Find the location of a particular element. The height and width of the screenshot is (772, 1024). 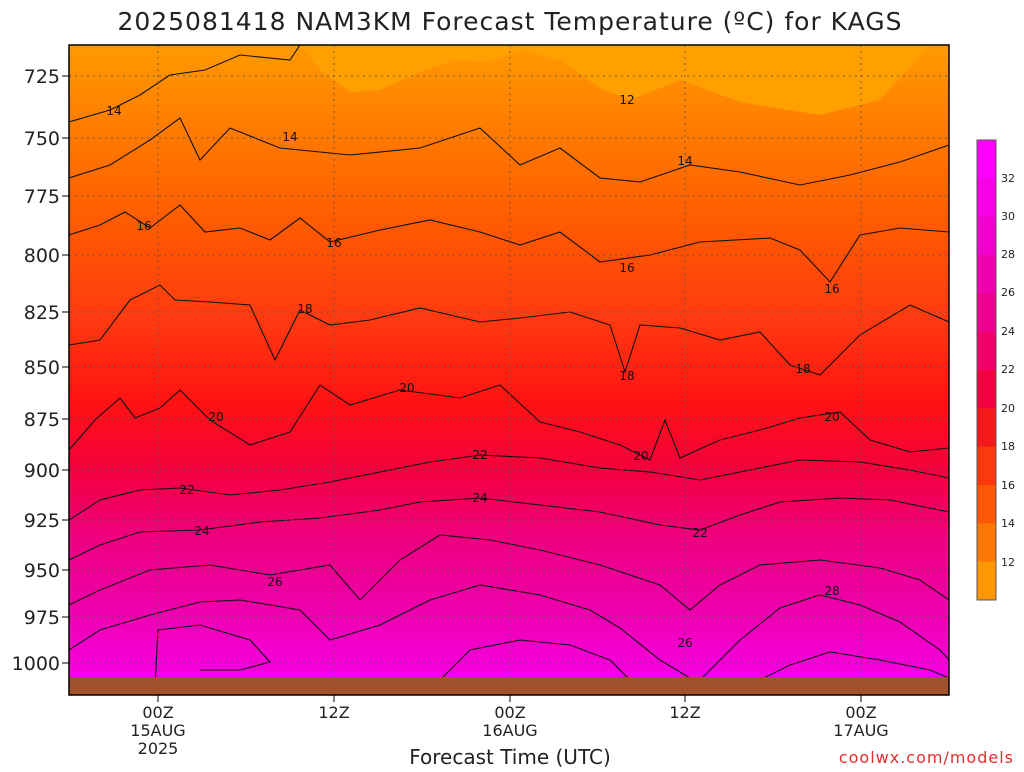

colorbar-label: 12 is located at coordinates (1008, 562).